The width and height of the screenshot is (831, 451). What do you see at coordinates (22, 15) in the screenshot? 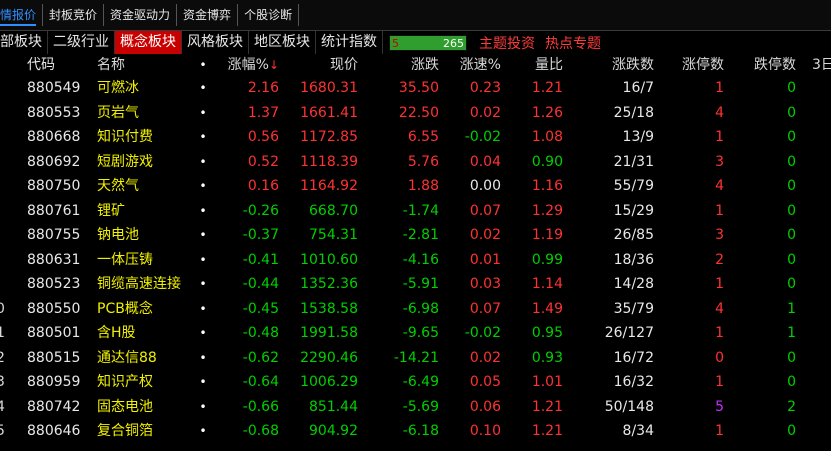
I see `tab-quotes: 情报价` at bounding box center [22, 15].